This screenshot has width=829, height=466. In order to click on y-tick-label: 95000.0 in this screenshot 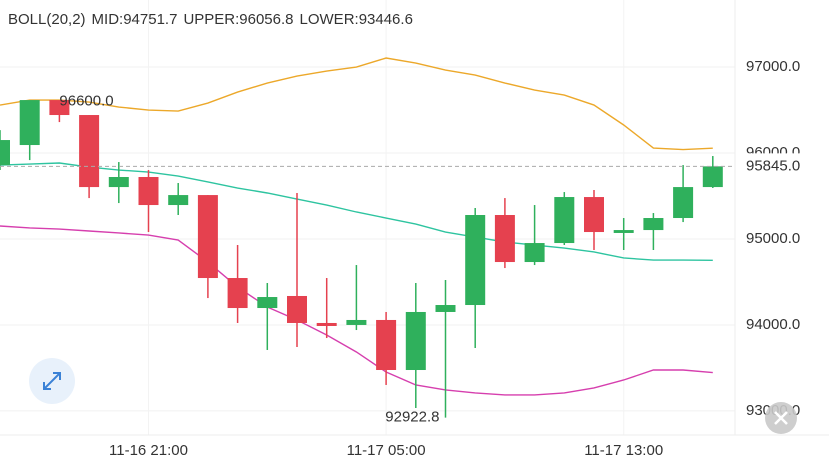, I will do `click(773, 238)`.